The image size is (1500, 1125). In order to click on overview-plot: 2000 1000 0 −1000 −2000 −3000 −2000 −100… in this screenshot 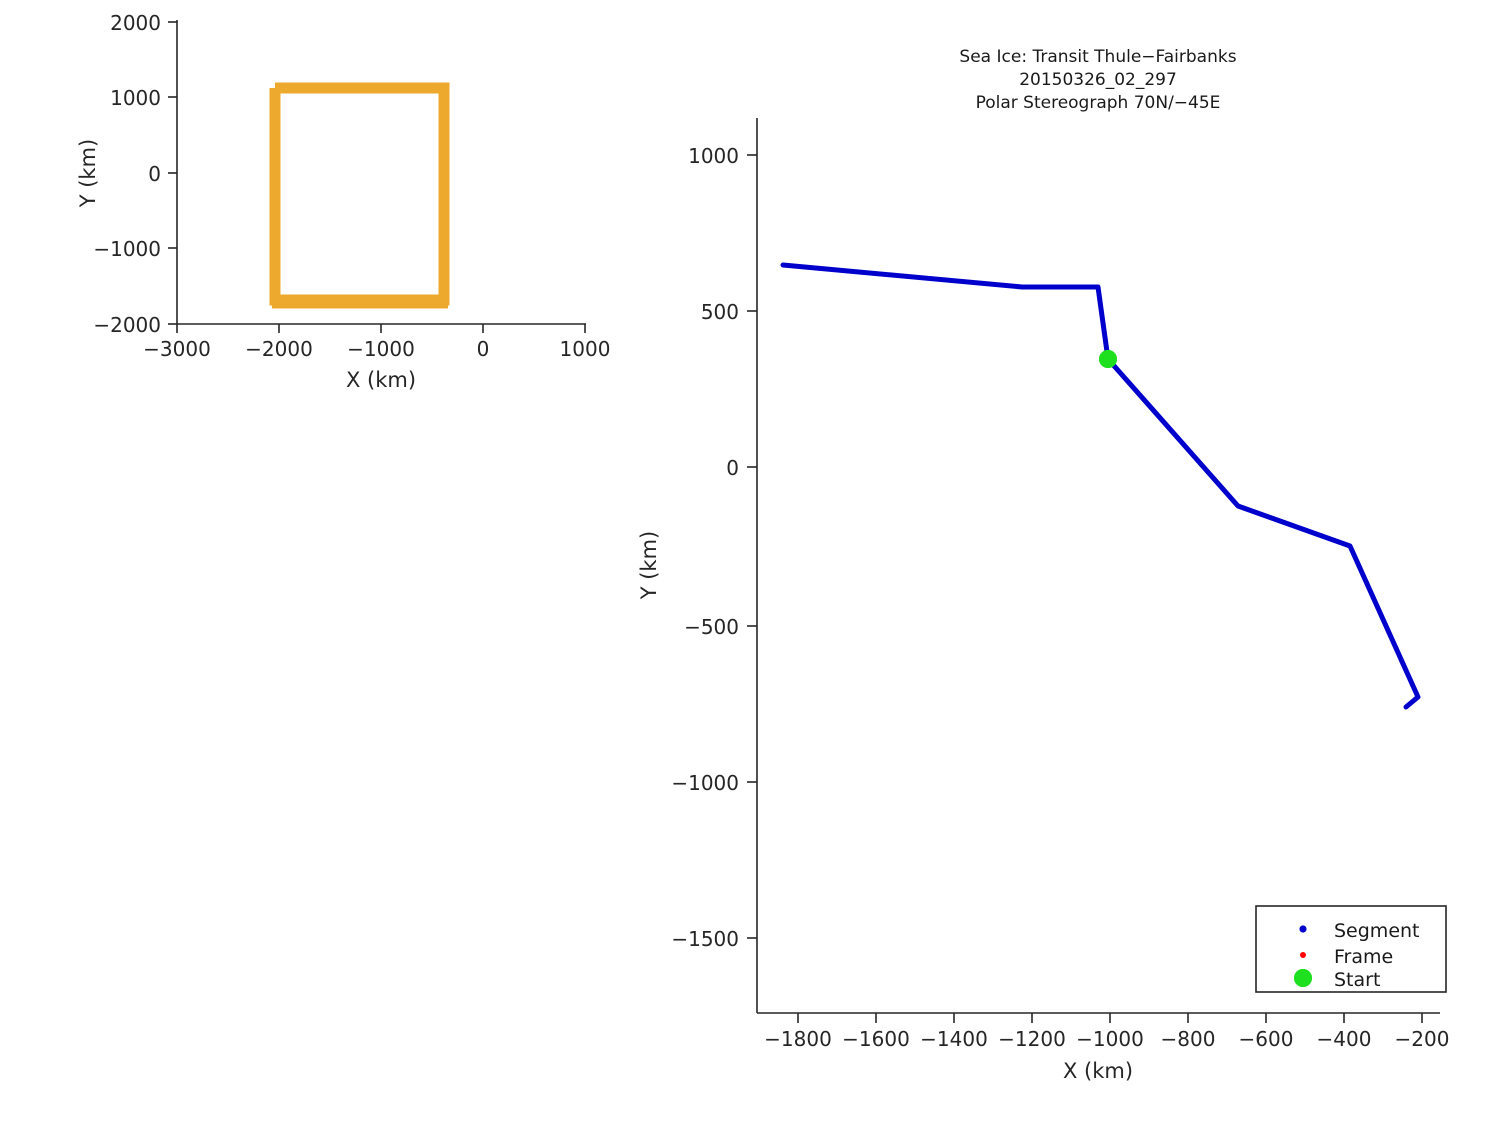, I will do `click(310, 200)`.